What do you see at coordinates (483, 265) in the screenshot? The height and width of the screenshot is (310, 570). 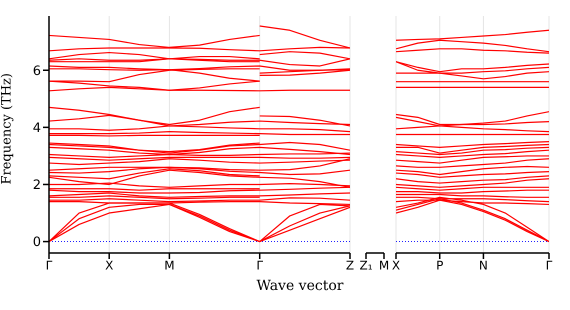 I see `x-tick-label: N` at bounding box center [483, 265].